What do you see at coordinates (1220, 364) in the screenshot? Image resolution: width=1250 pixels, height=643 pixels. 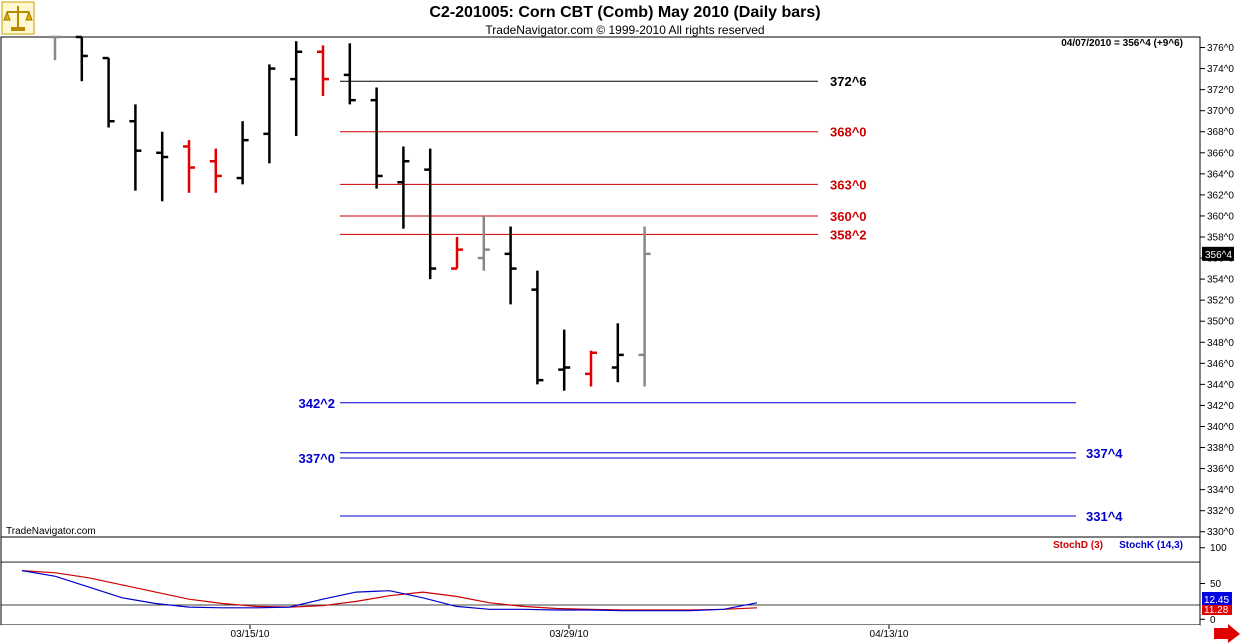 I see `y-tick-label: 346^0` at bounding box center [1220, 364].